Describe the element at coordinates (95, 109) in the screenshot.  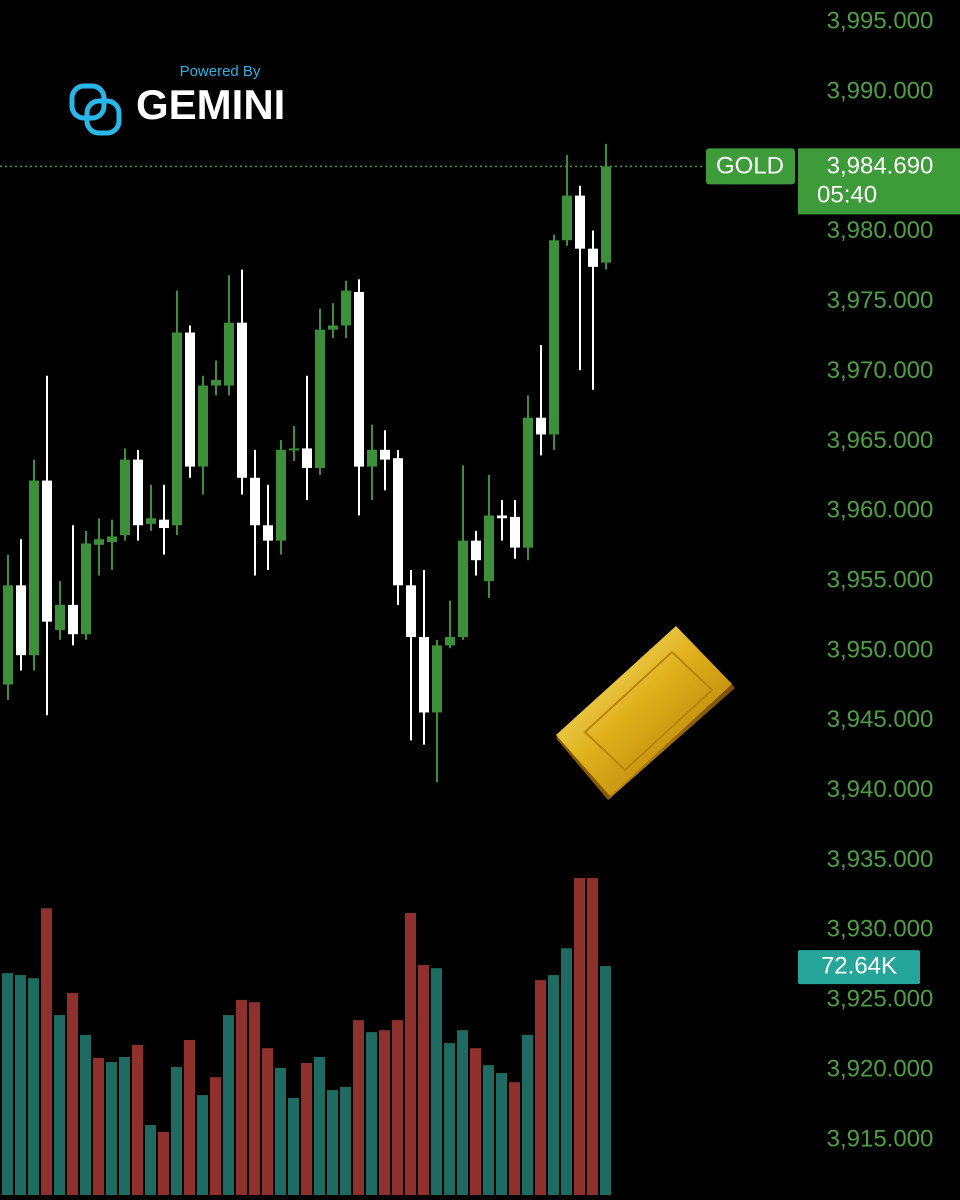
I see `logo-icon` at that location.